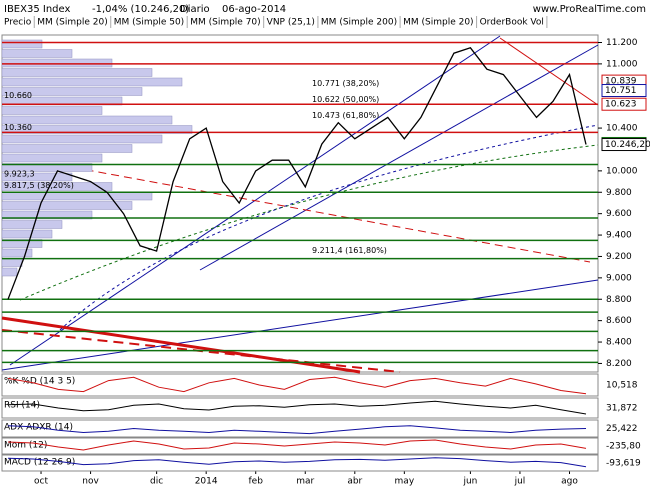 This screenshot has height=494, width=650. Describe the element at coordinates (19, 174) in the screenshot. I see `level-annotation: 9.923,3` at that location.